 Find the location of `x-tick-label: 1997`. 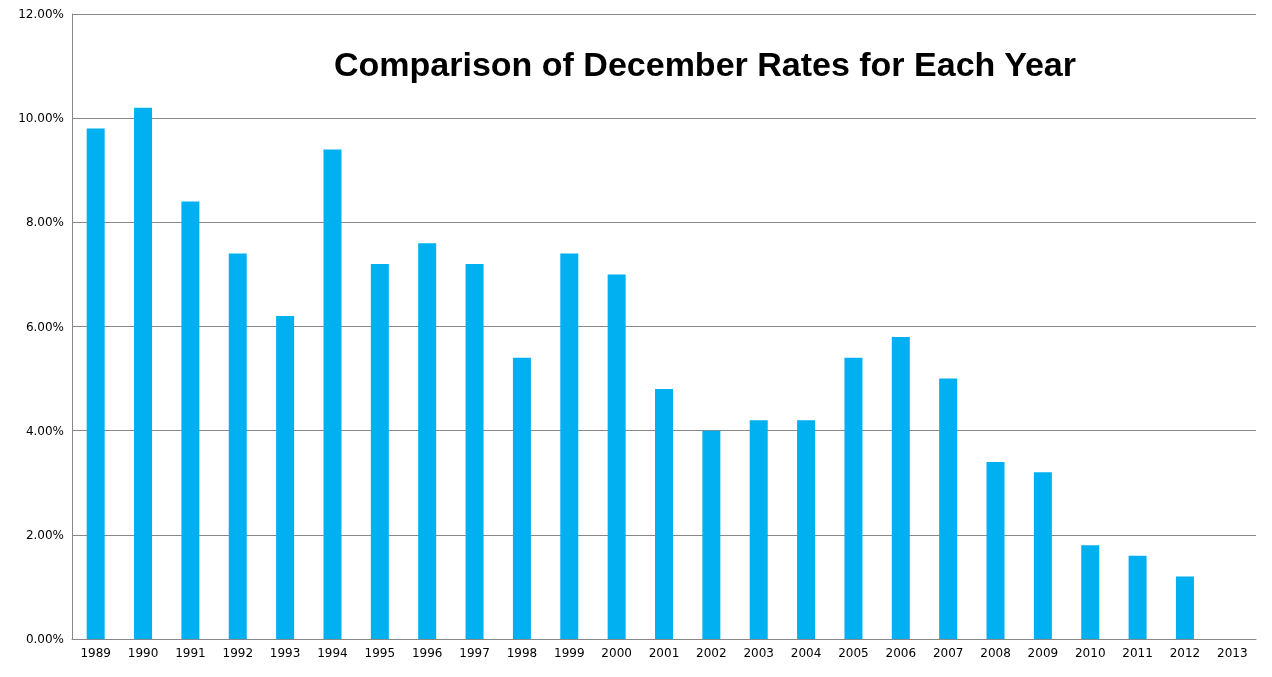

x-tick-label: 1997 is located at coordinates (474, 653).